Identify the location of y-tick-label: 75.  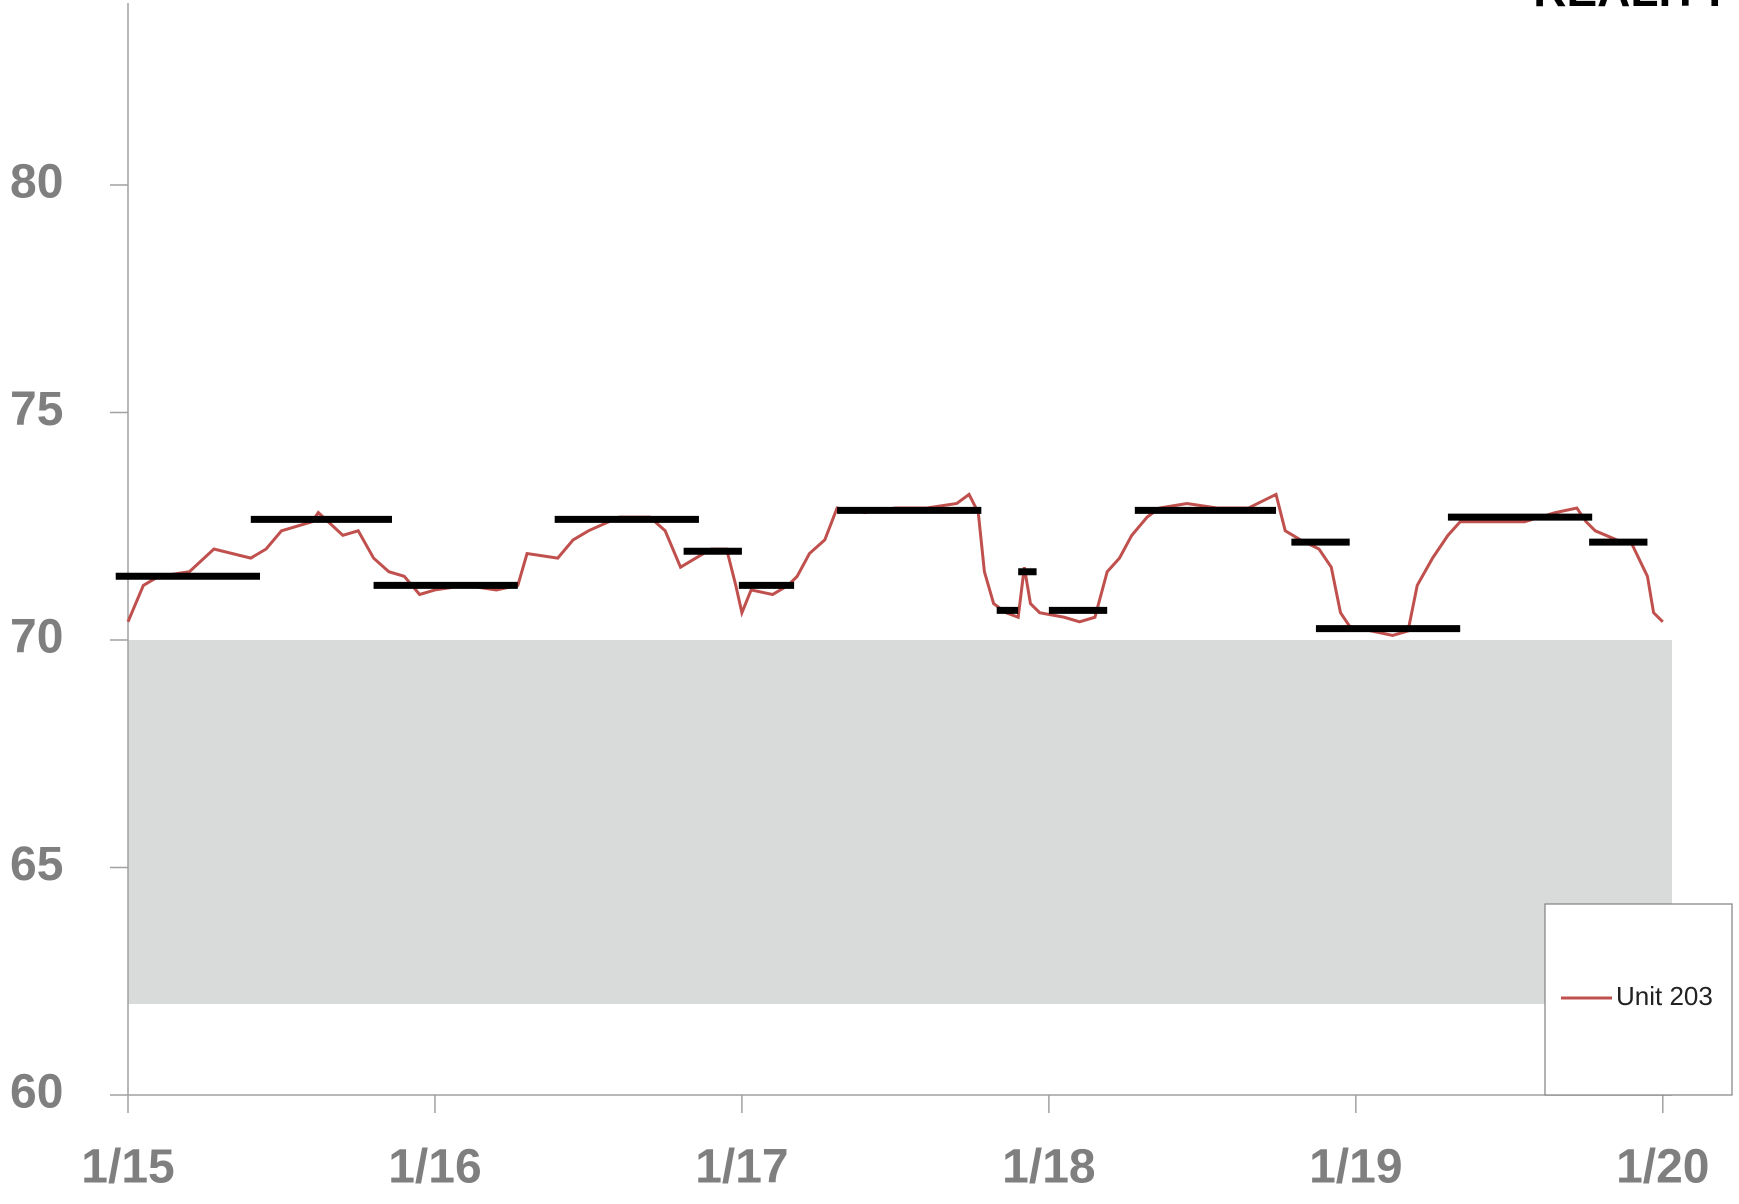
(36, 409).